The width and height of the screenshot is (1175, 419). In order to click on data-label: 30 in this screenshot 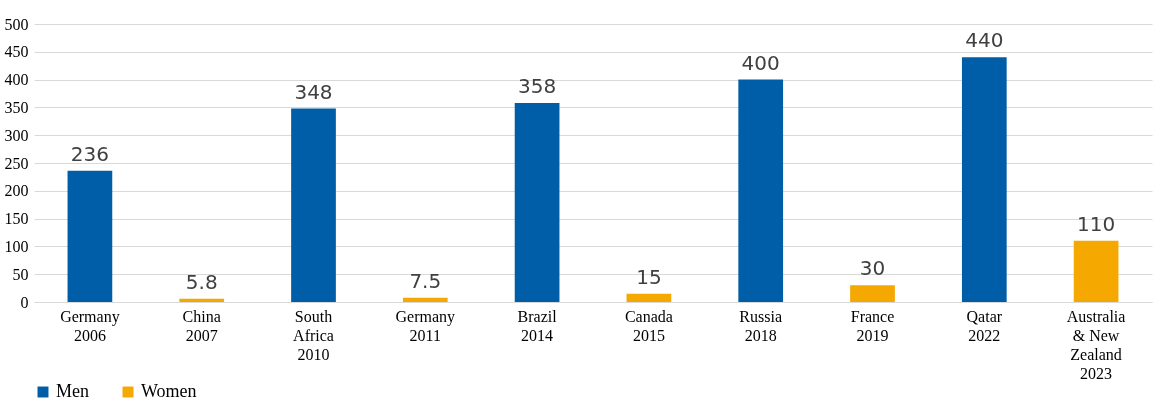, I will do `click(872, 268)`.